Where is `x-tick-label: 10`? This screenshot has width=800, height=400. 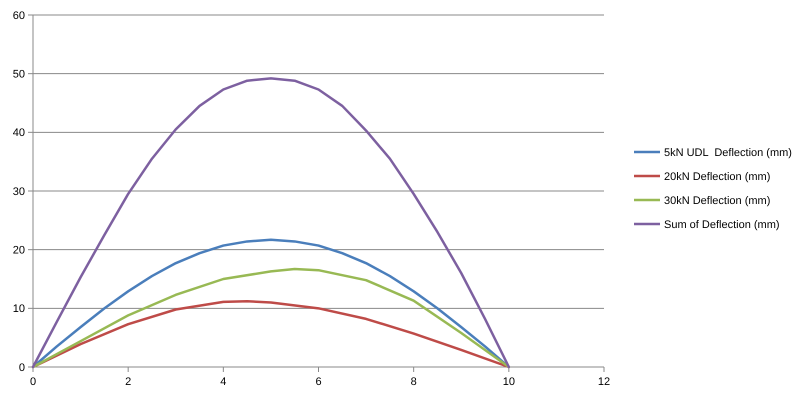 x-tick-label: 10 is located at coordinates (508, 382).